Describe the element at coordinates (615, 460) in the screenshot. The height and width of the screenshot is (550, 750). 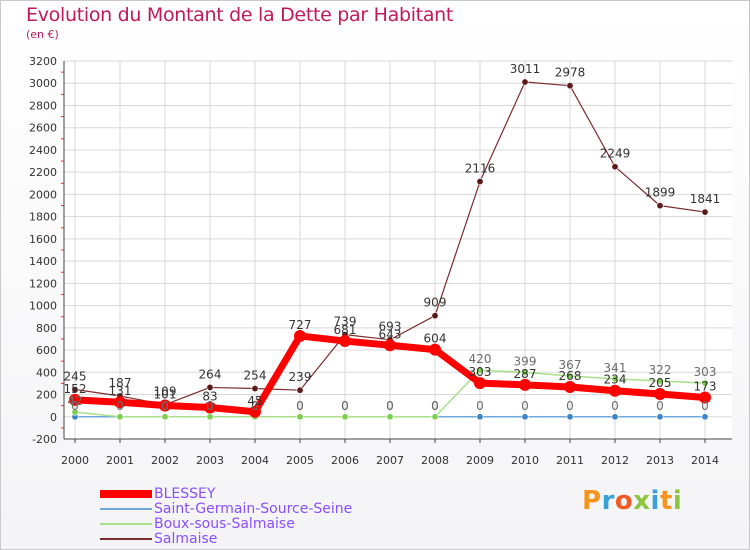
I see `x-tick-label: 2012` at that location.